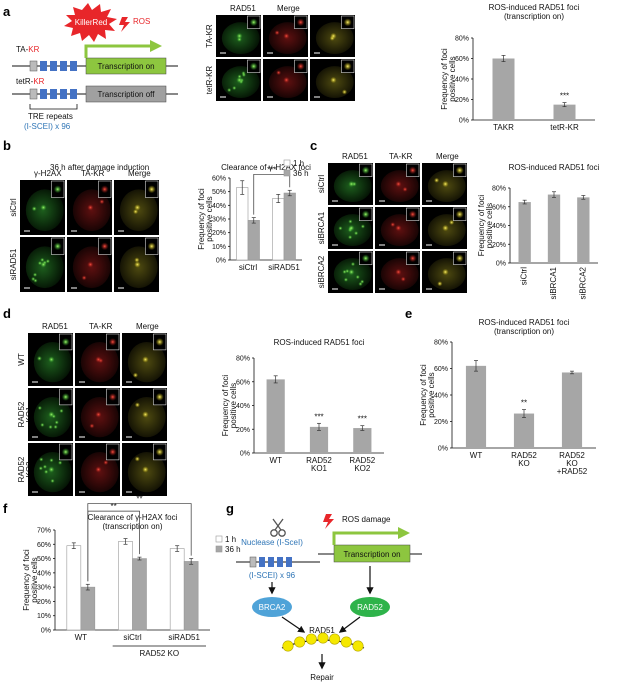 The height and width of the screenshot is (685, 618). What do you see at coordinates (245, 454) in the screenshot?
I see `chart-d-ytick-label: 0%` at bounding box center [245, 454].